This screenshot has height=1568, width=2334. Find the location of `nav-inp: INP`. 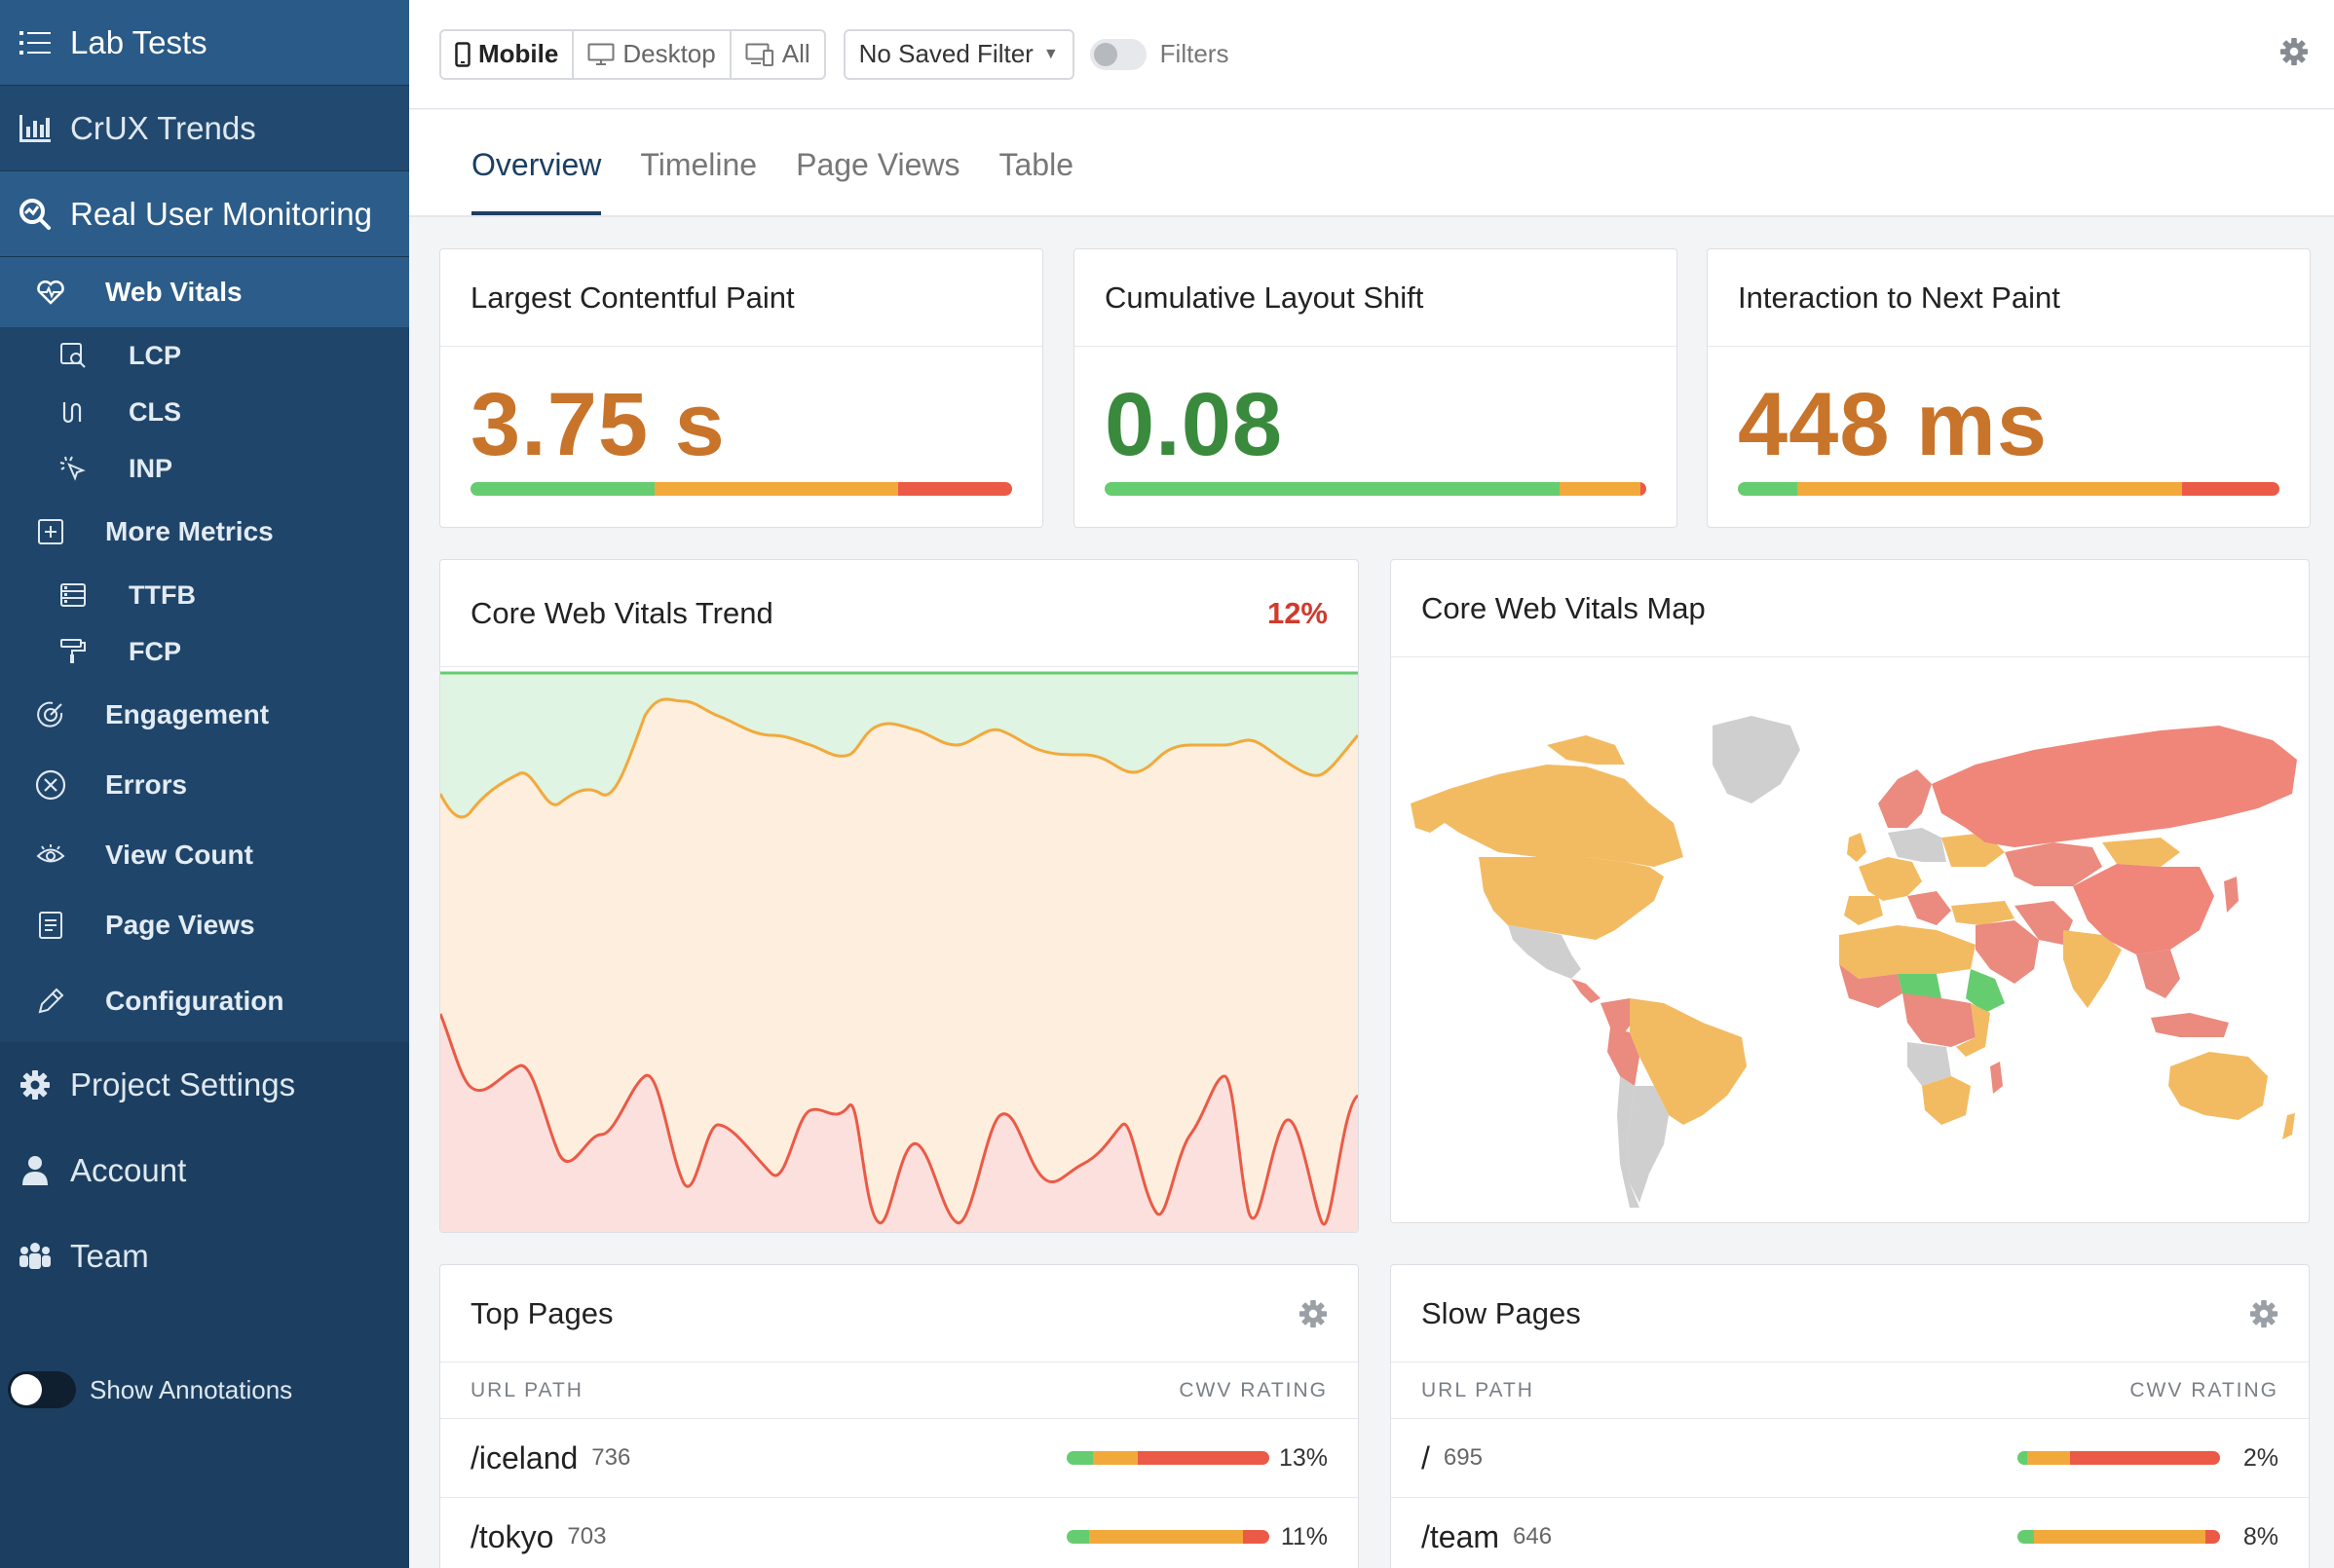

nav-inp: INP is located at coordinates (204, 468).